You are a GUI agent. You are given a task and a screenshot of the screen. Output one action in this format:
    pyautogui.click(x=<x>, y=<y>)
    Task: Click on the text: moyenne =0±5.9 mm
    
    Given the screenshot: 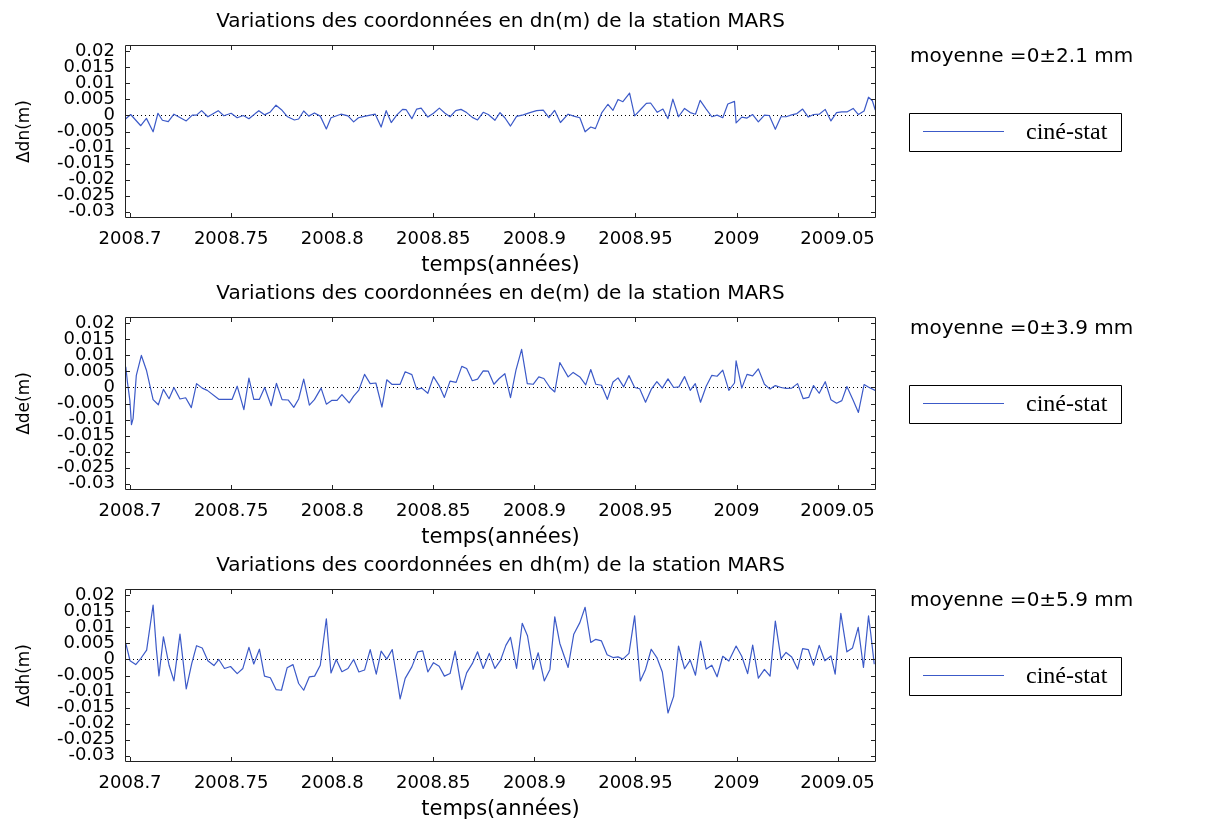 What is the action you would take?
    pyautogui.click(x=1022, y=599)
    